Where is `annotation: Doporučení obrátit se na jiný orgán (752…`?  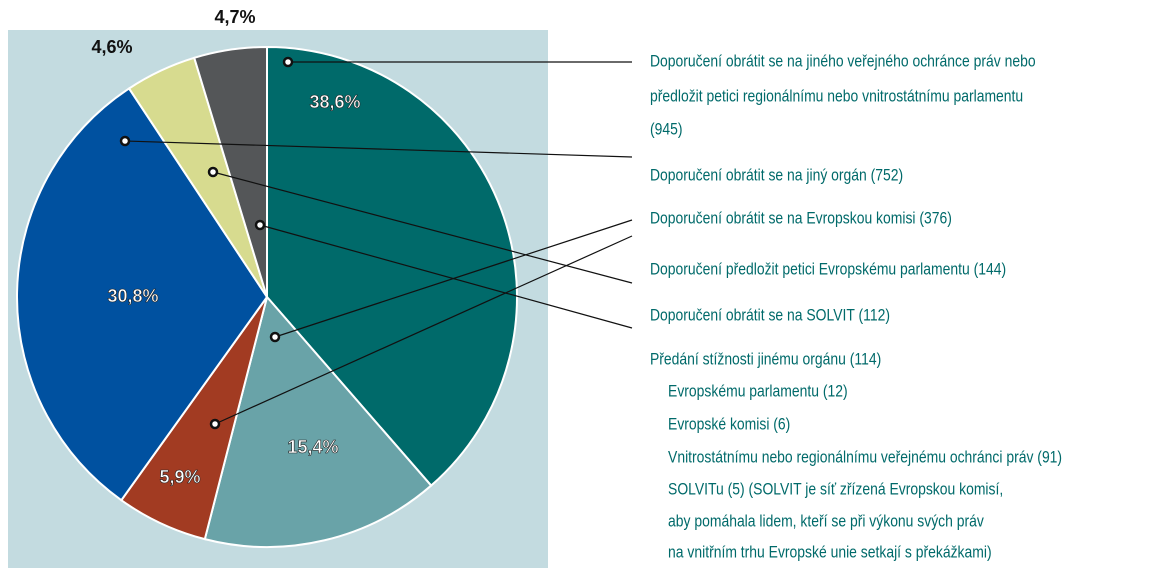
annotation: Doporučení obrátit se na jiný orgán (752… is located at coordinates (776, 175).